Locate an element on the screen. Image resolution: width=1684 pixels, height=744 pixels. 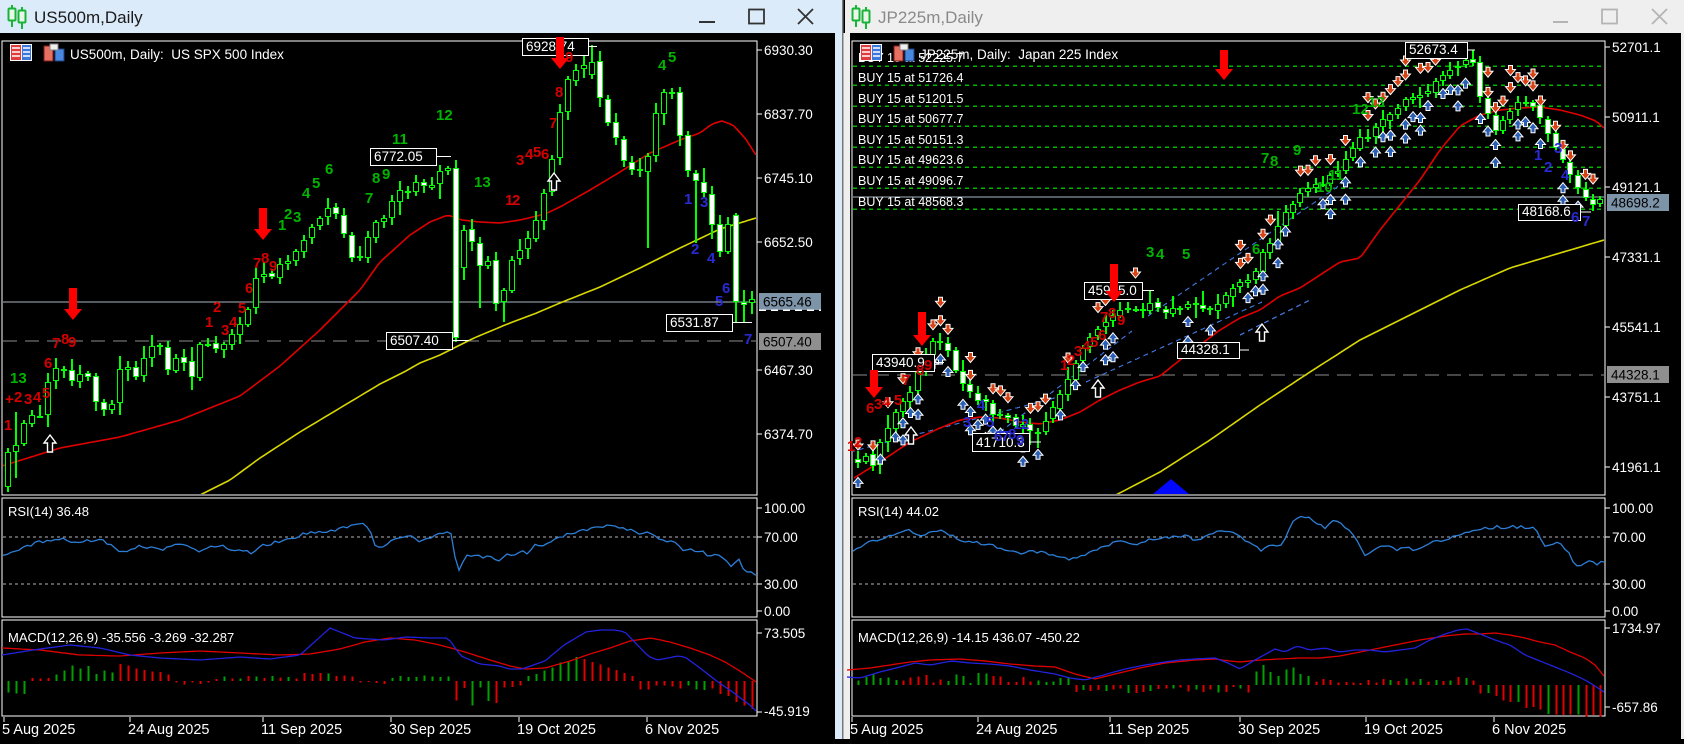
svg-text: 6837.70 is located at coordinates (788, 114).